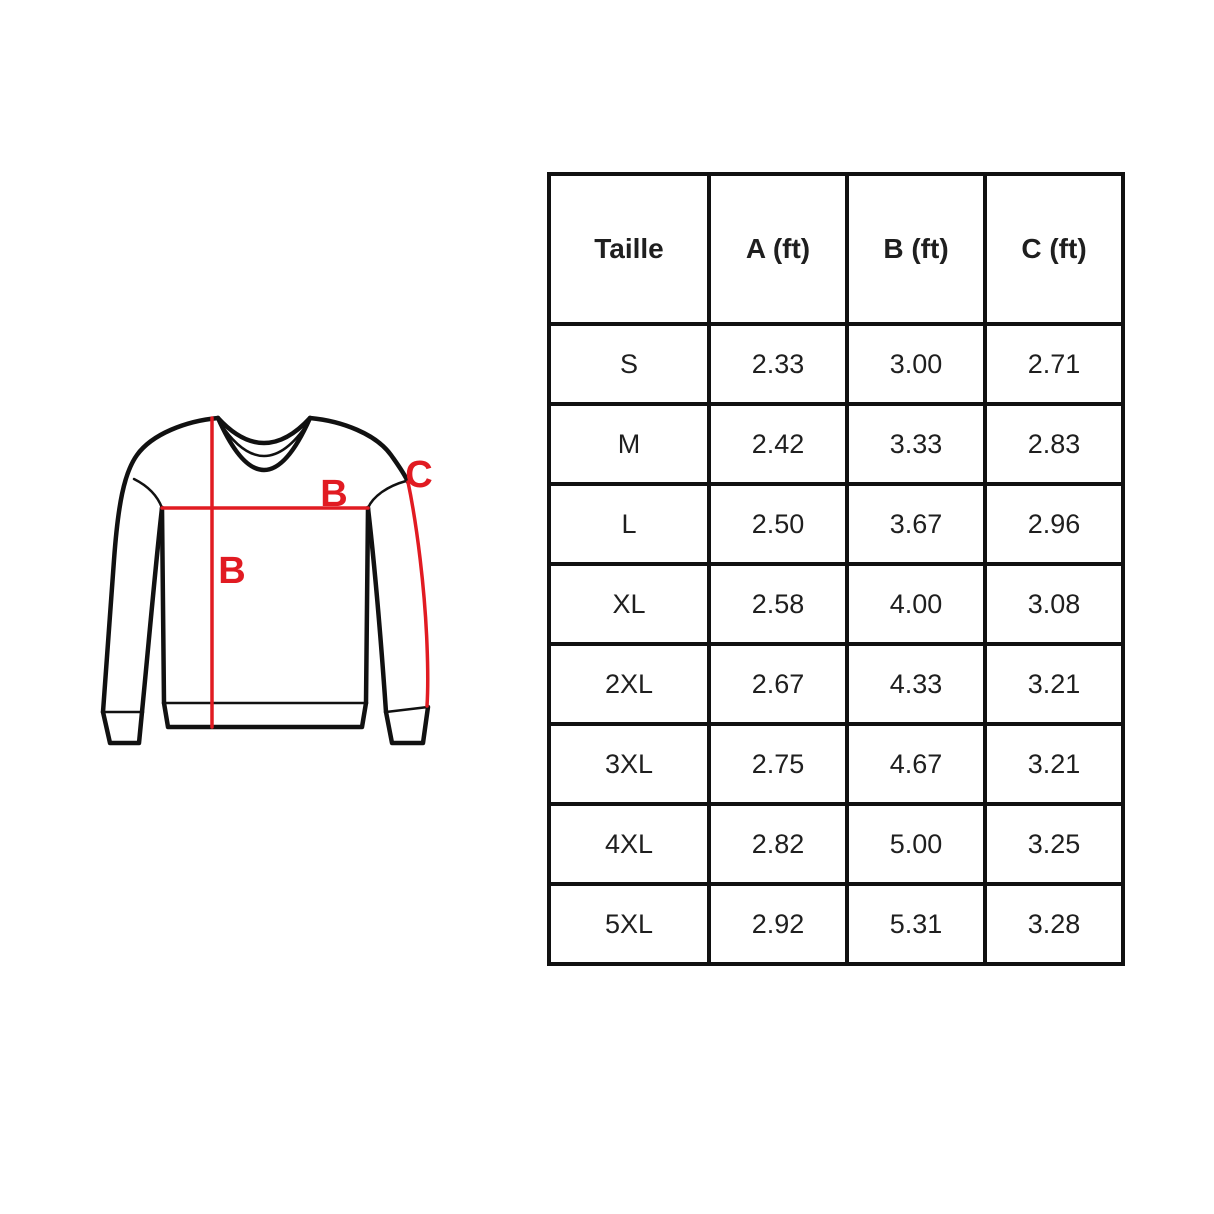 Image resolution: width=1214 pixels, height=1214 pixels. Describe the element at coordinates (629, 364) in the screenshot. I see `size-cell: S` at that location.